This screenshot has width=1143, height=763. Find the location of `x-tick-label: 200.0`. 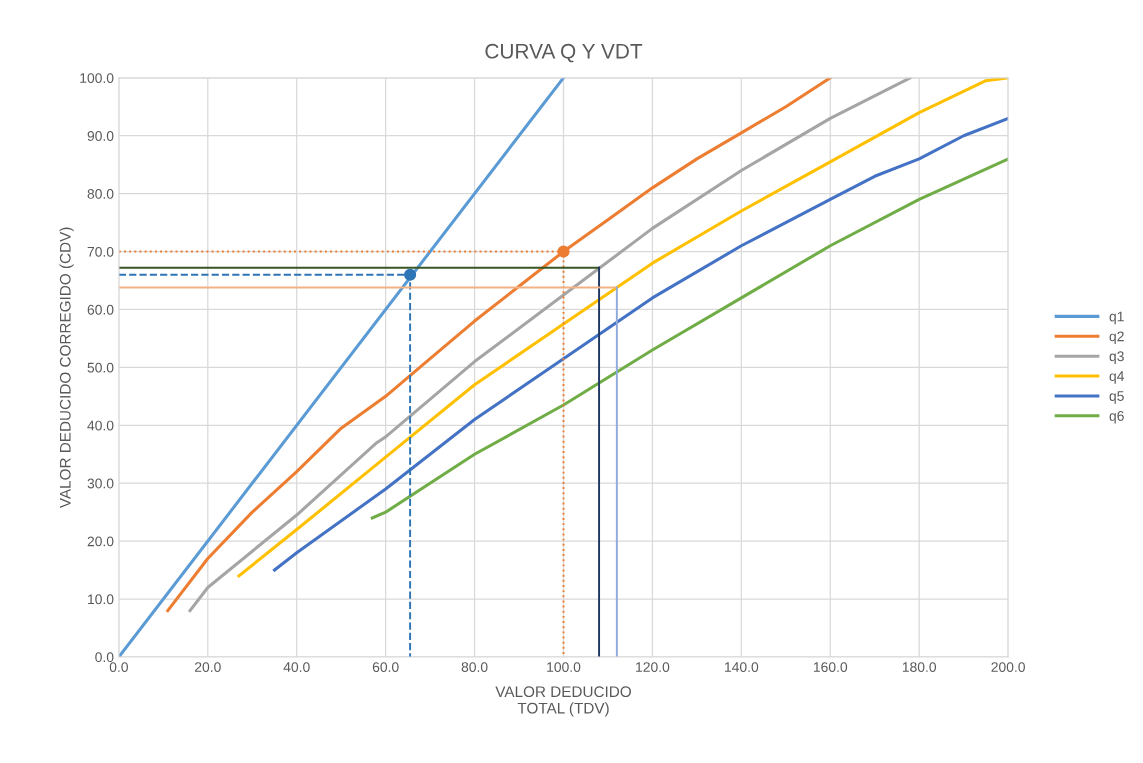

x-tick-label: 200.0 is located at coordinates (1008, 667).